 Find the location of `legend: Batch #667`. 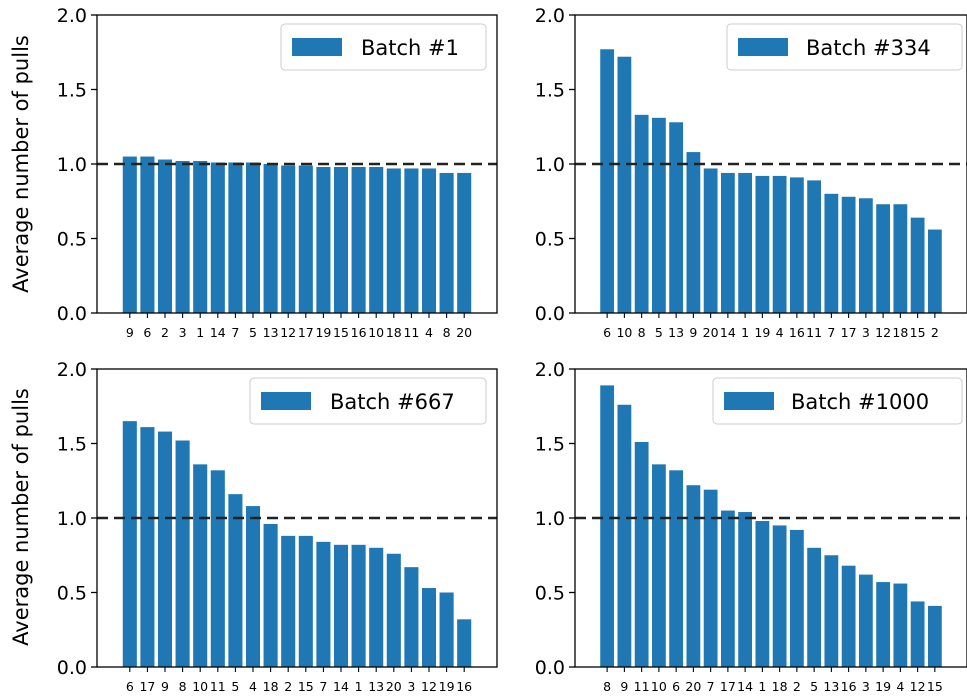

legend: Batch #667 is located at coordinates (368, 401).